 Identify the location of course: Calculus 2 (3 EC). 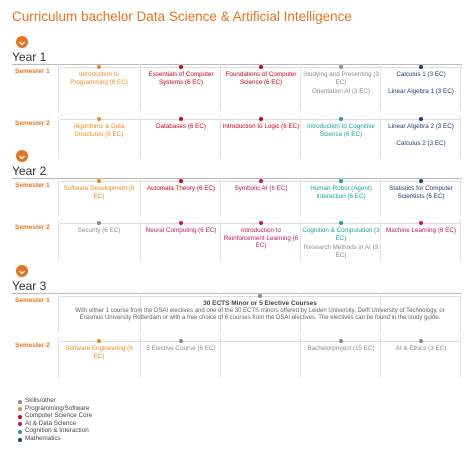
(421, 143).